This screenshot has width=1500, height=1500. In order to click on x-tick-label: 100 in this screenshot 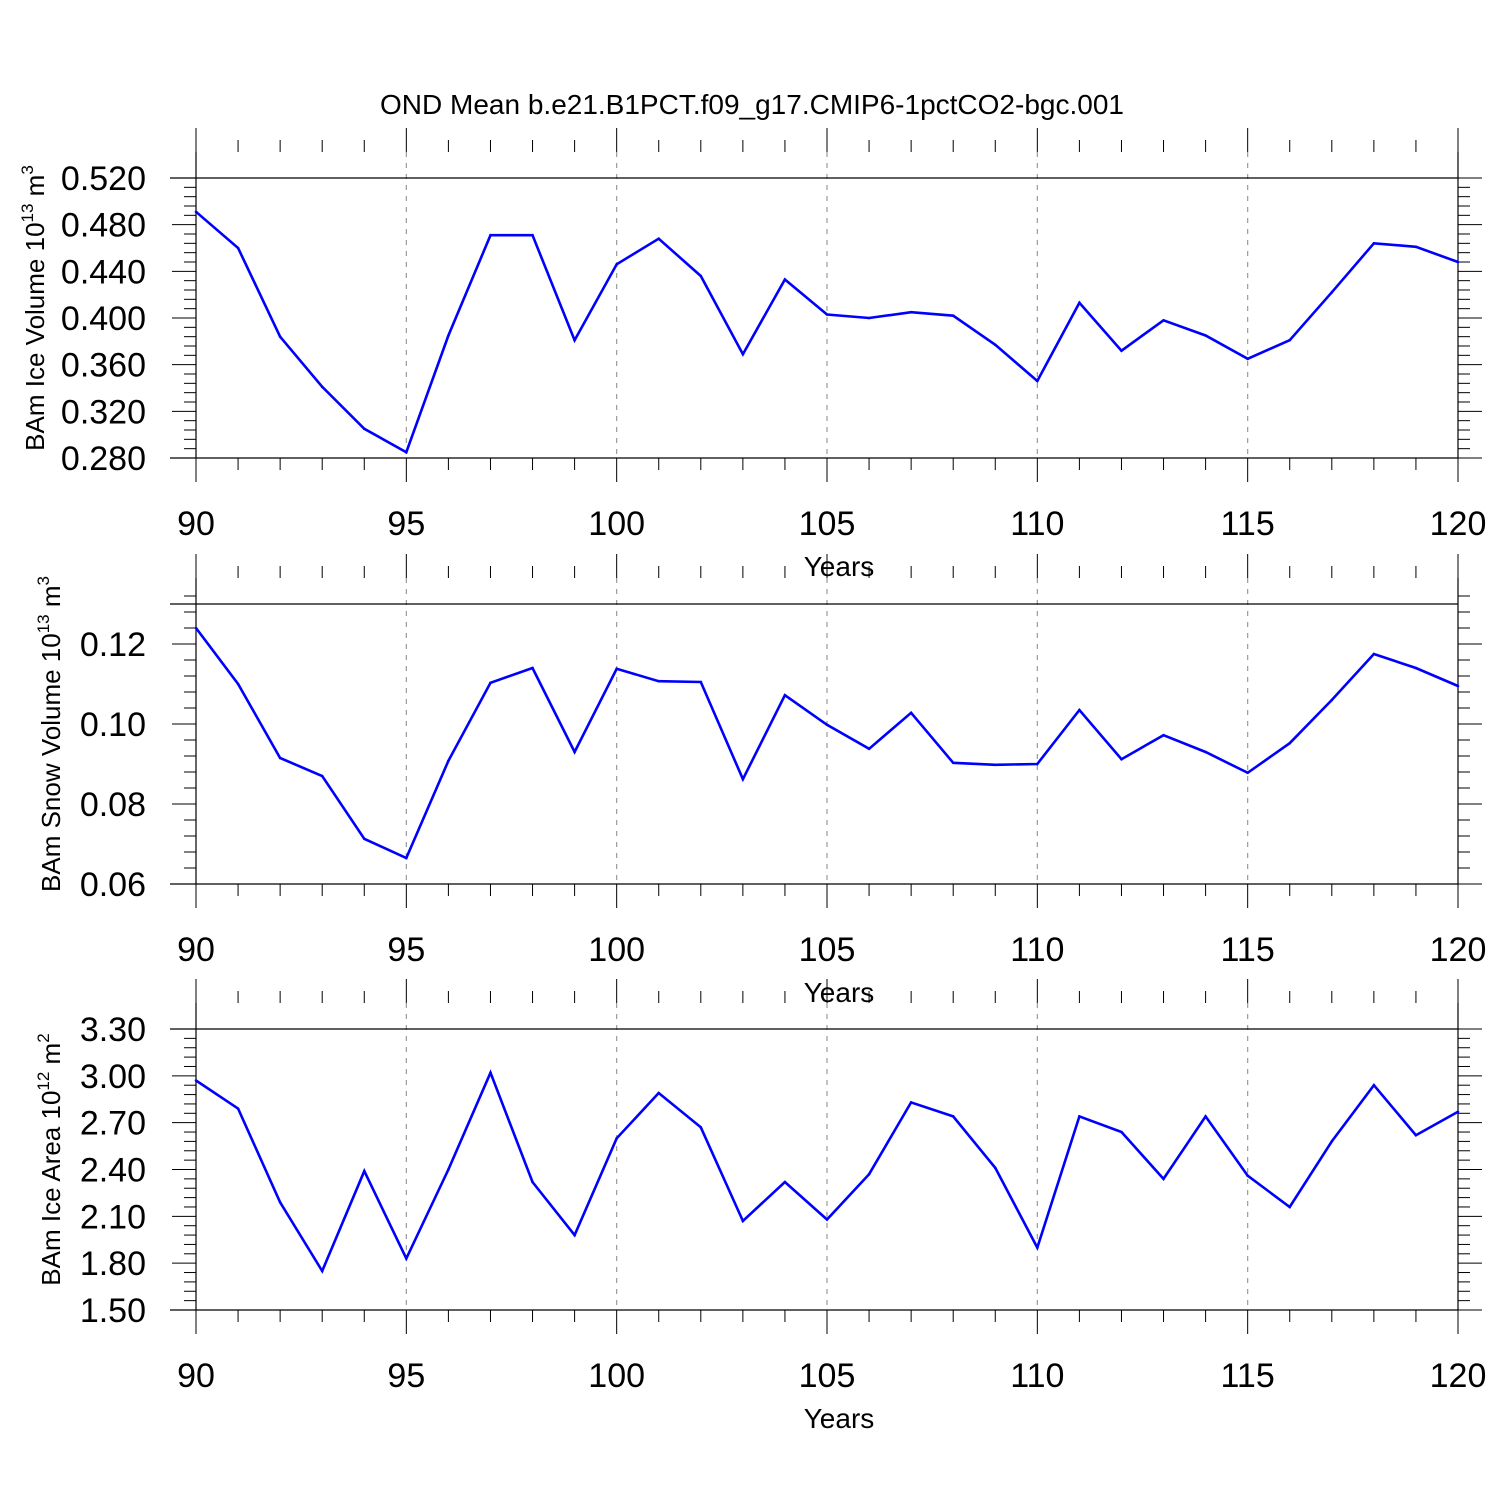, I will do `click(616, 524)`.